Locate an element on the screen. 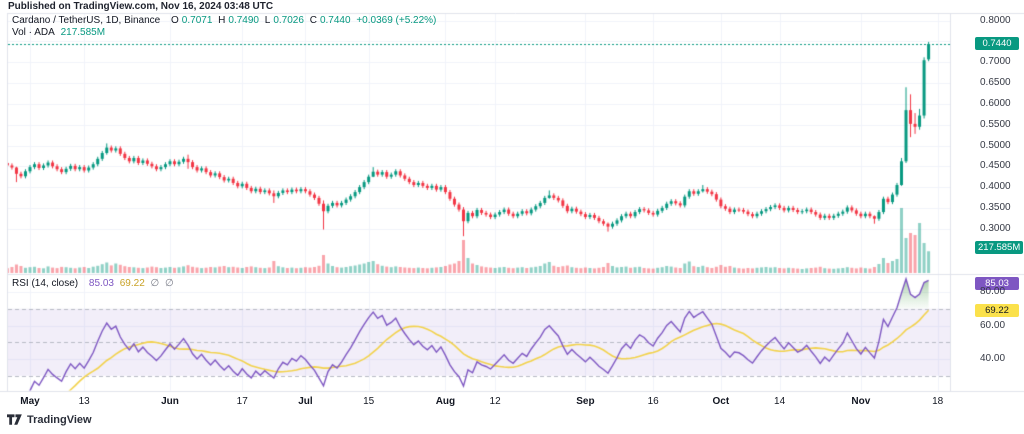 The image size is (1024, 434). tradingview-logo: TradingView is located at coordinates (49, 420).